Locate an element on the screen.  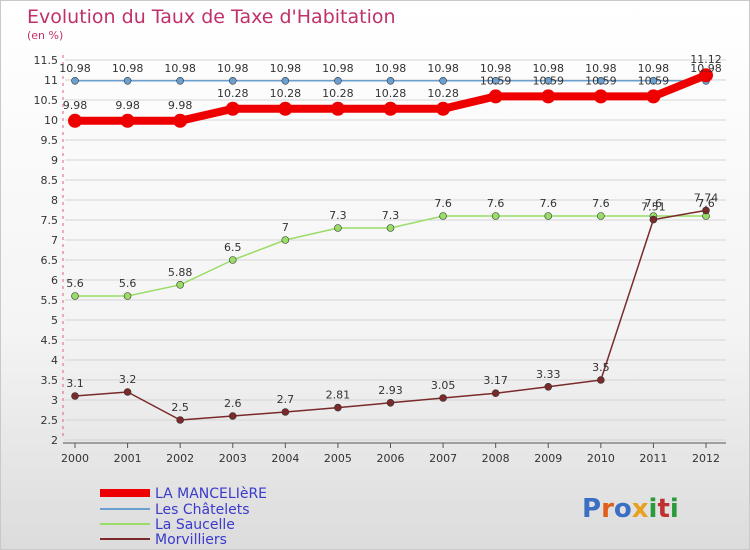
y-tick-label: 7 is located at coordinates (54, 240).